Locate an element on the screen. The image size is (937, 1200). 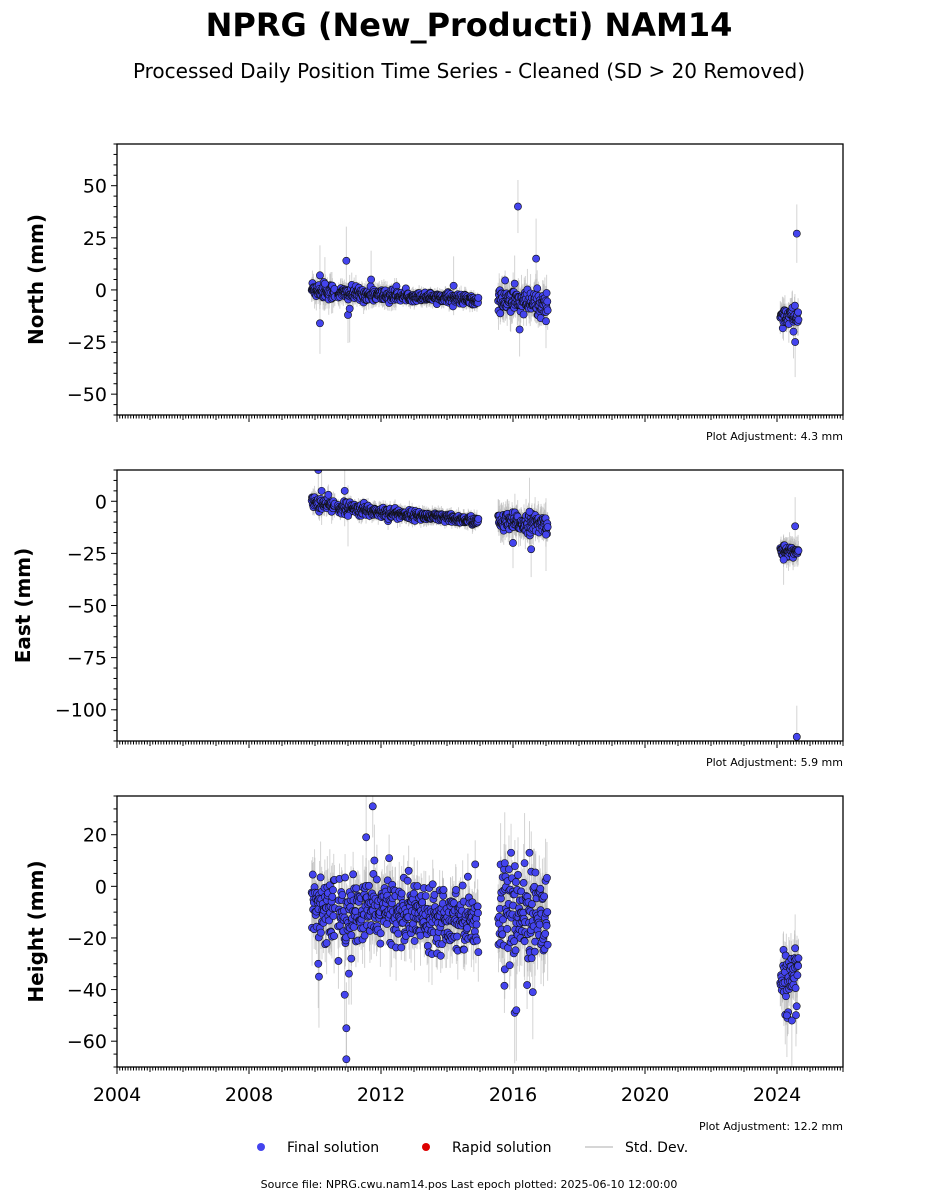
x-tick-label: 2008 is located at coordinates (249, 1095).